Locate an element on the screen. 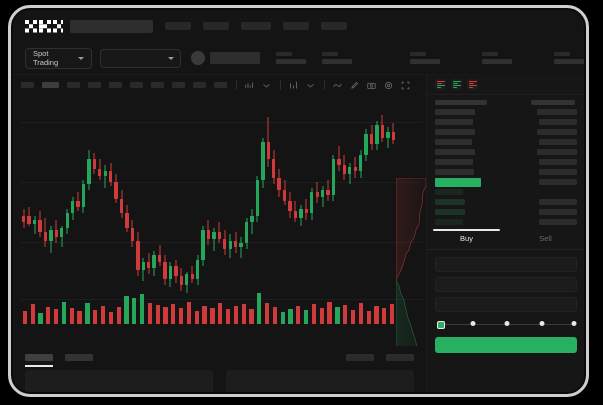  indicators-icon is located at coordinates (249, 85).